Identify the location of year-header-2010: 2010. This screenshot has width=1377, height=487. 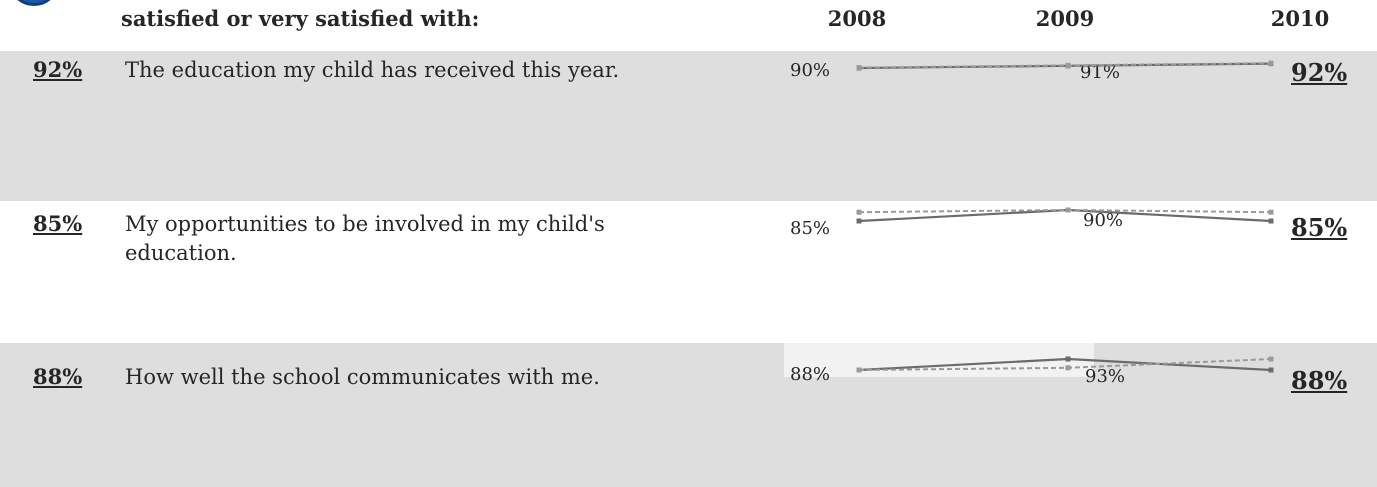
(1300, 18).